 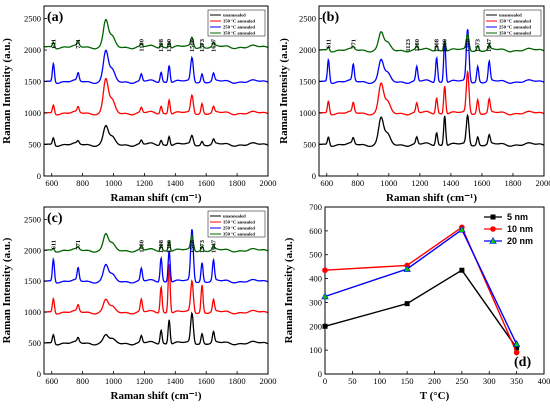 What do you see at coordinates (239, 33) in the screenshot?
I see `legend-label: 350 °C annealed` at bounding box center [239, 33].